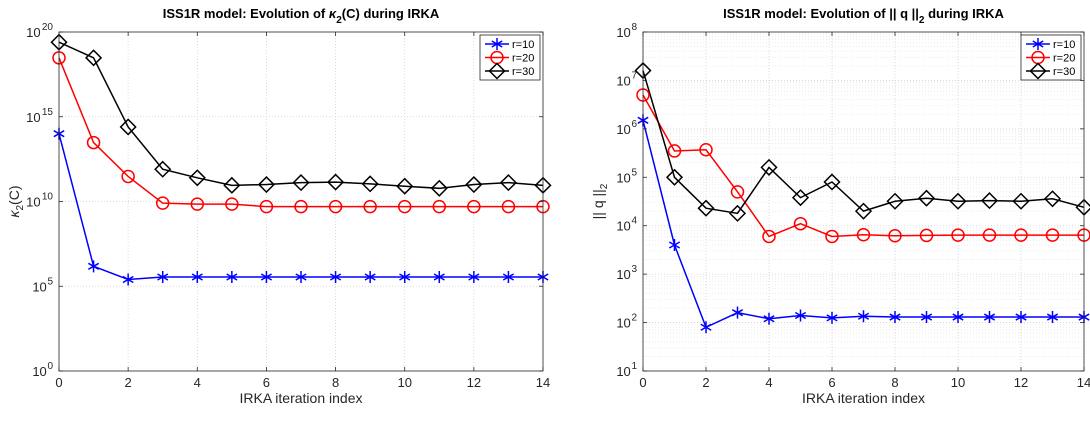 The height and width of the screenshot is (421, 1090). Describe the element at coordinates (1064, 72) in the screenshot. I see `legend-label-r=30: r=30` at that location.